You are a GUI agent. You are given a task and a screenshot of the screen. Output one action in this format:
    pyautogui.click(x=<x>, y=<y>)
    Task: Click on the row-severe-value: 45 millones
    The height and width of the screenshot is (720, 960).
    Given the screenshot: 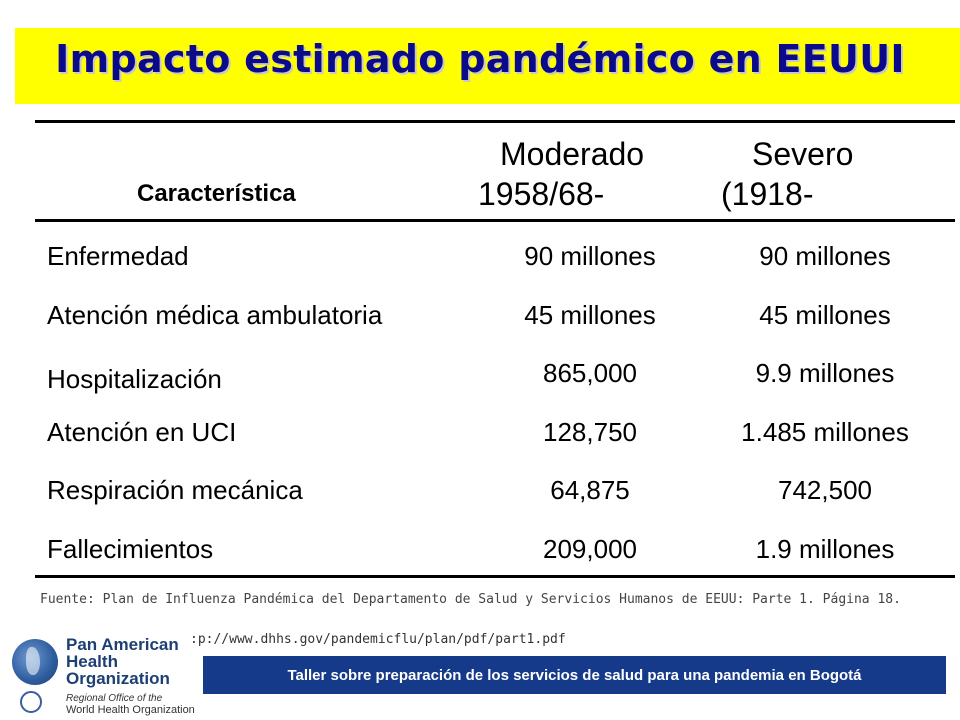 What is the action you would take?
    pyautogui.click(x=825, y=315)
    